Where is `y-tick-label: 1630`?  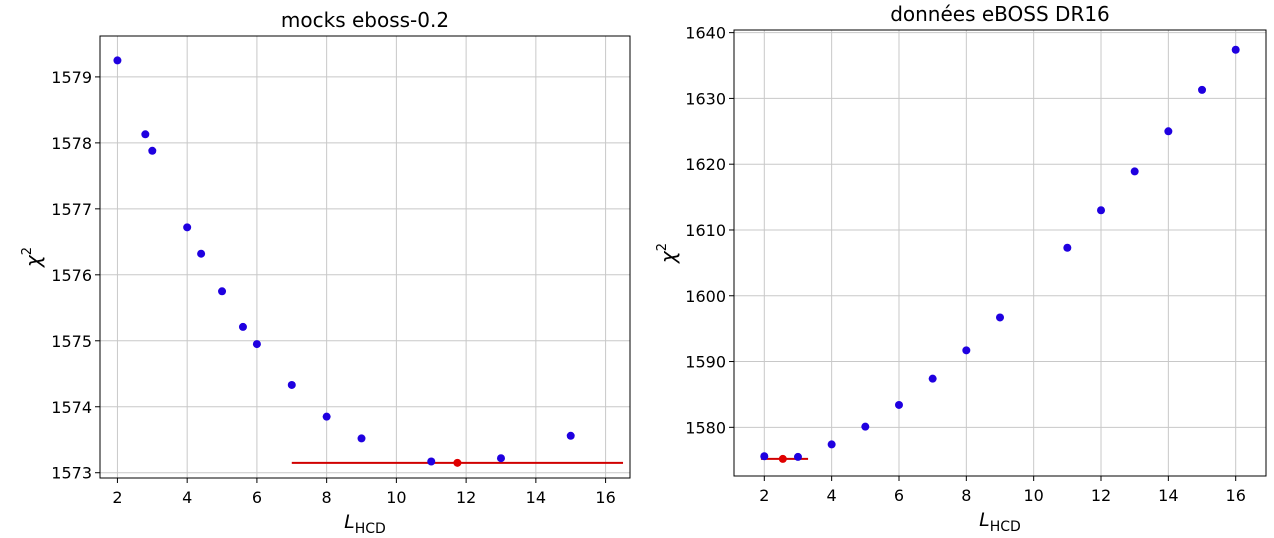 y-tick-label: 1630 is located at coordinates (705, 98).